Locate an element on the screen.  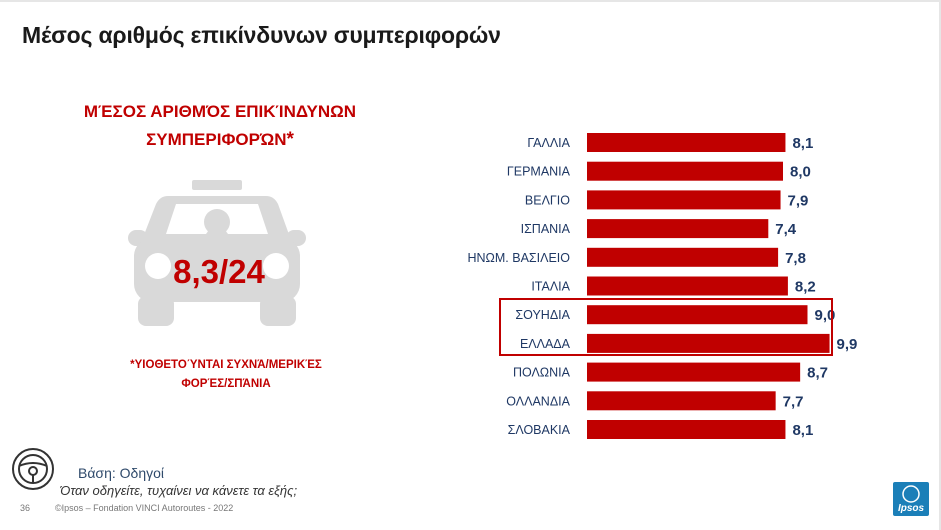
ipsos-logo: Ipsos is located at coordinates (911, 499).